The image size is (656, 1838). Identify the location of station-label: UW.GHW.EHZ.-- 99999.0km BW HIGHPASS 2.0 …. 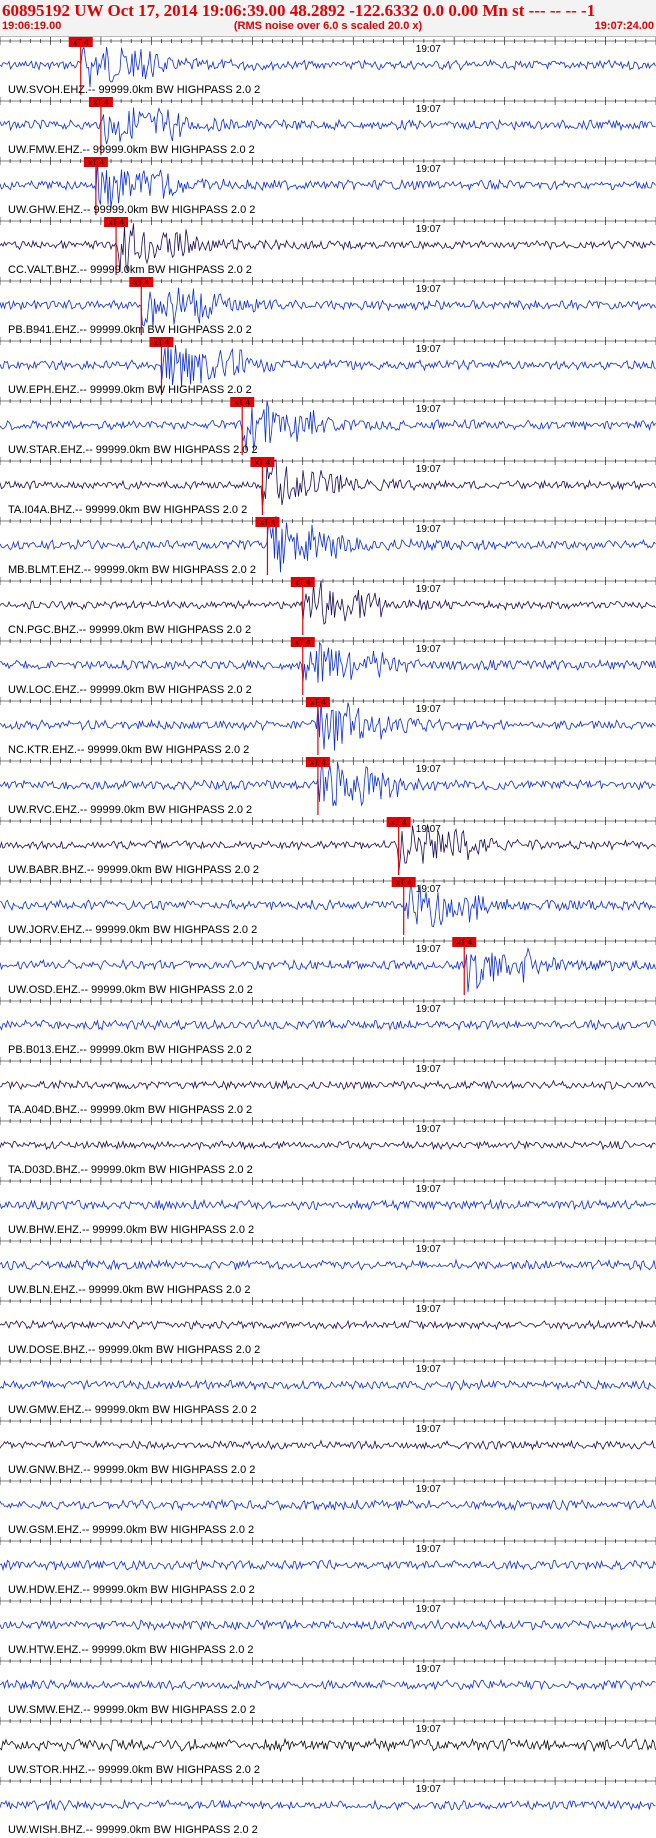
(131, 210).